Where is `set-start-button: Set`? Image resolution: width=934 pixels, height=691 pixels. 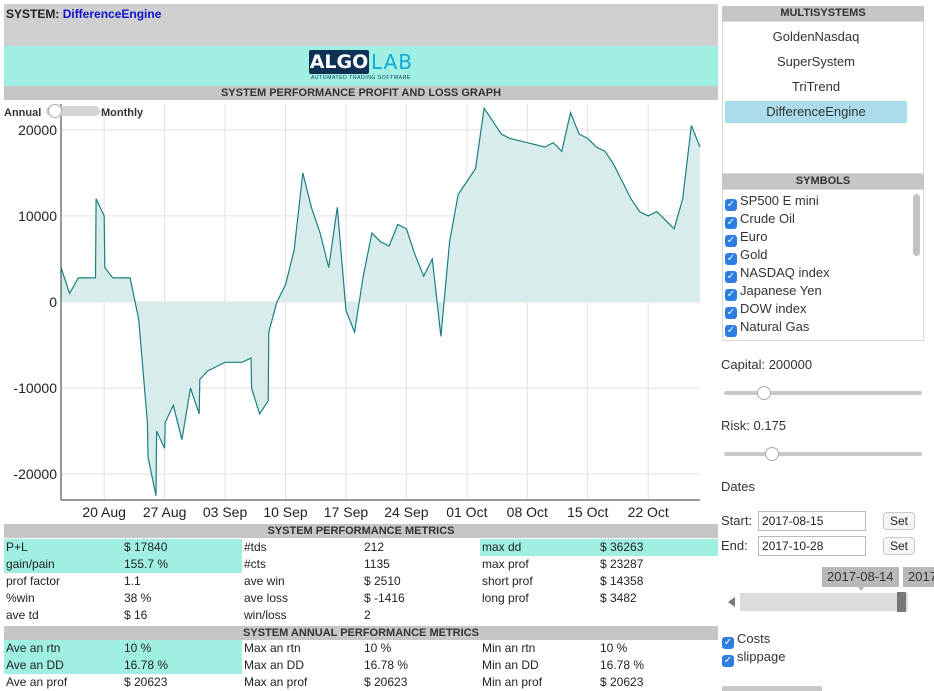
set-start-button: Set is located at coordinates (899, 521).